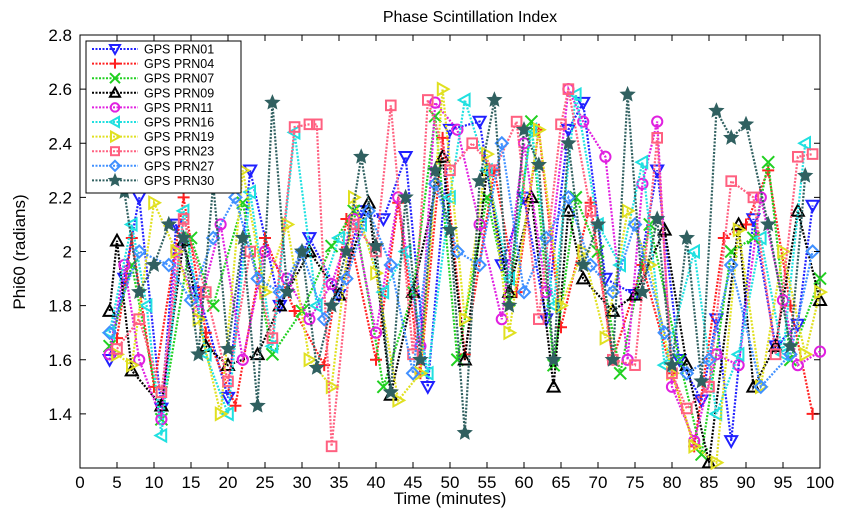 This screenshot has height=511, width=842. I want to click on x-tick-label: 65, so click(561, 482).